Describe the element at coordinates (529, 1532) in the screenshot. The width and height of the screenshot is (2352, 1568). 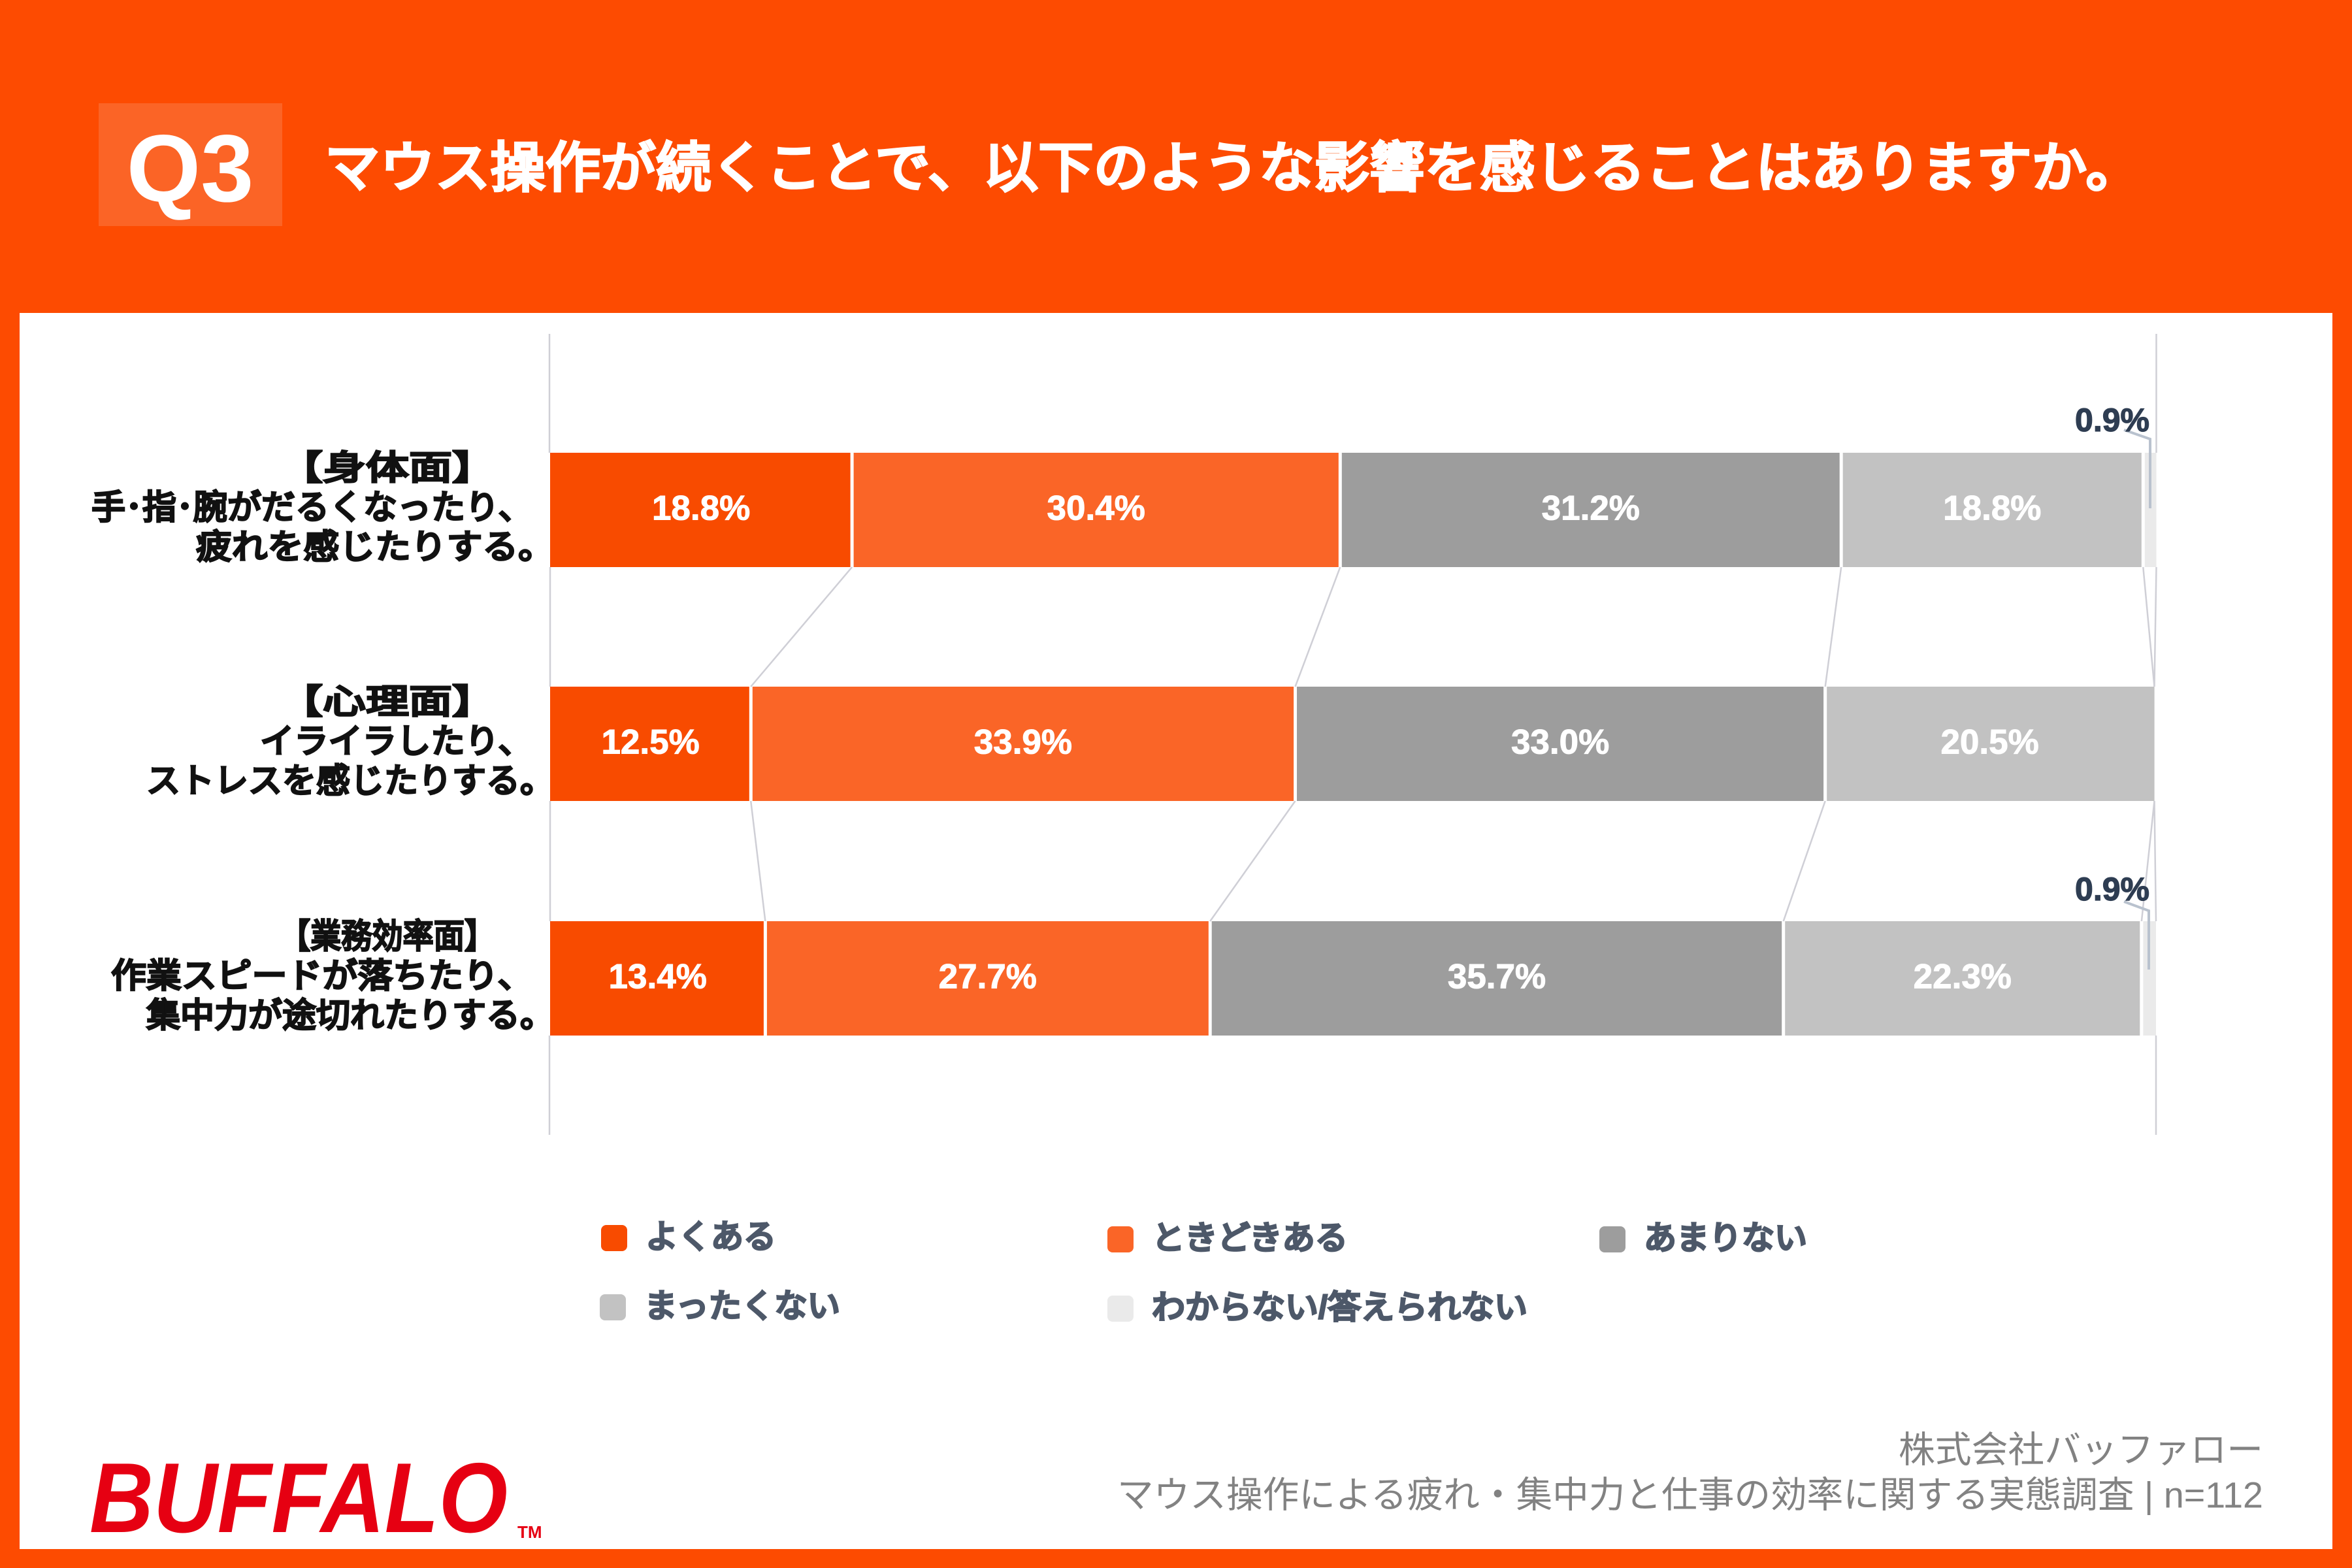
I see `svg-text: TM` at that location.